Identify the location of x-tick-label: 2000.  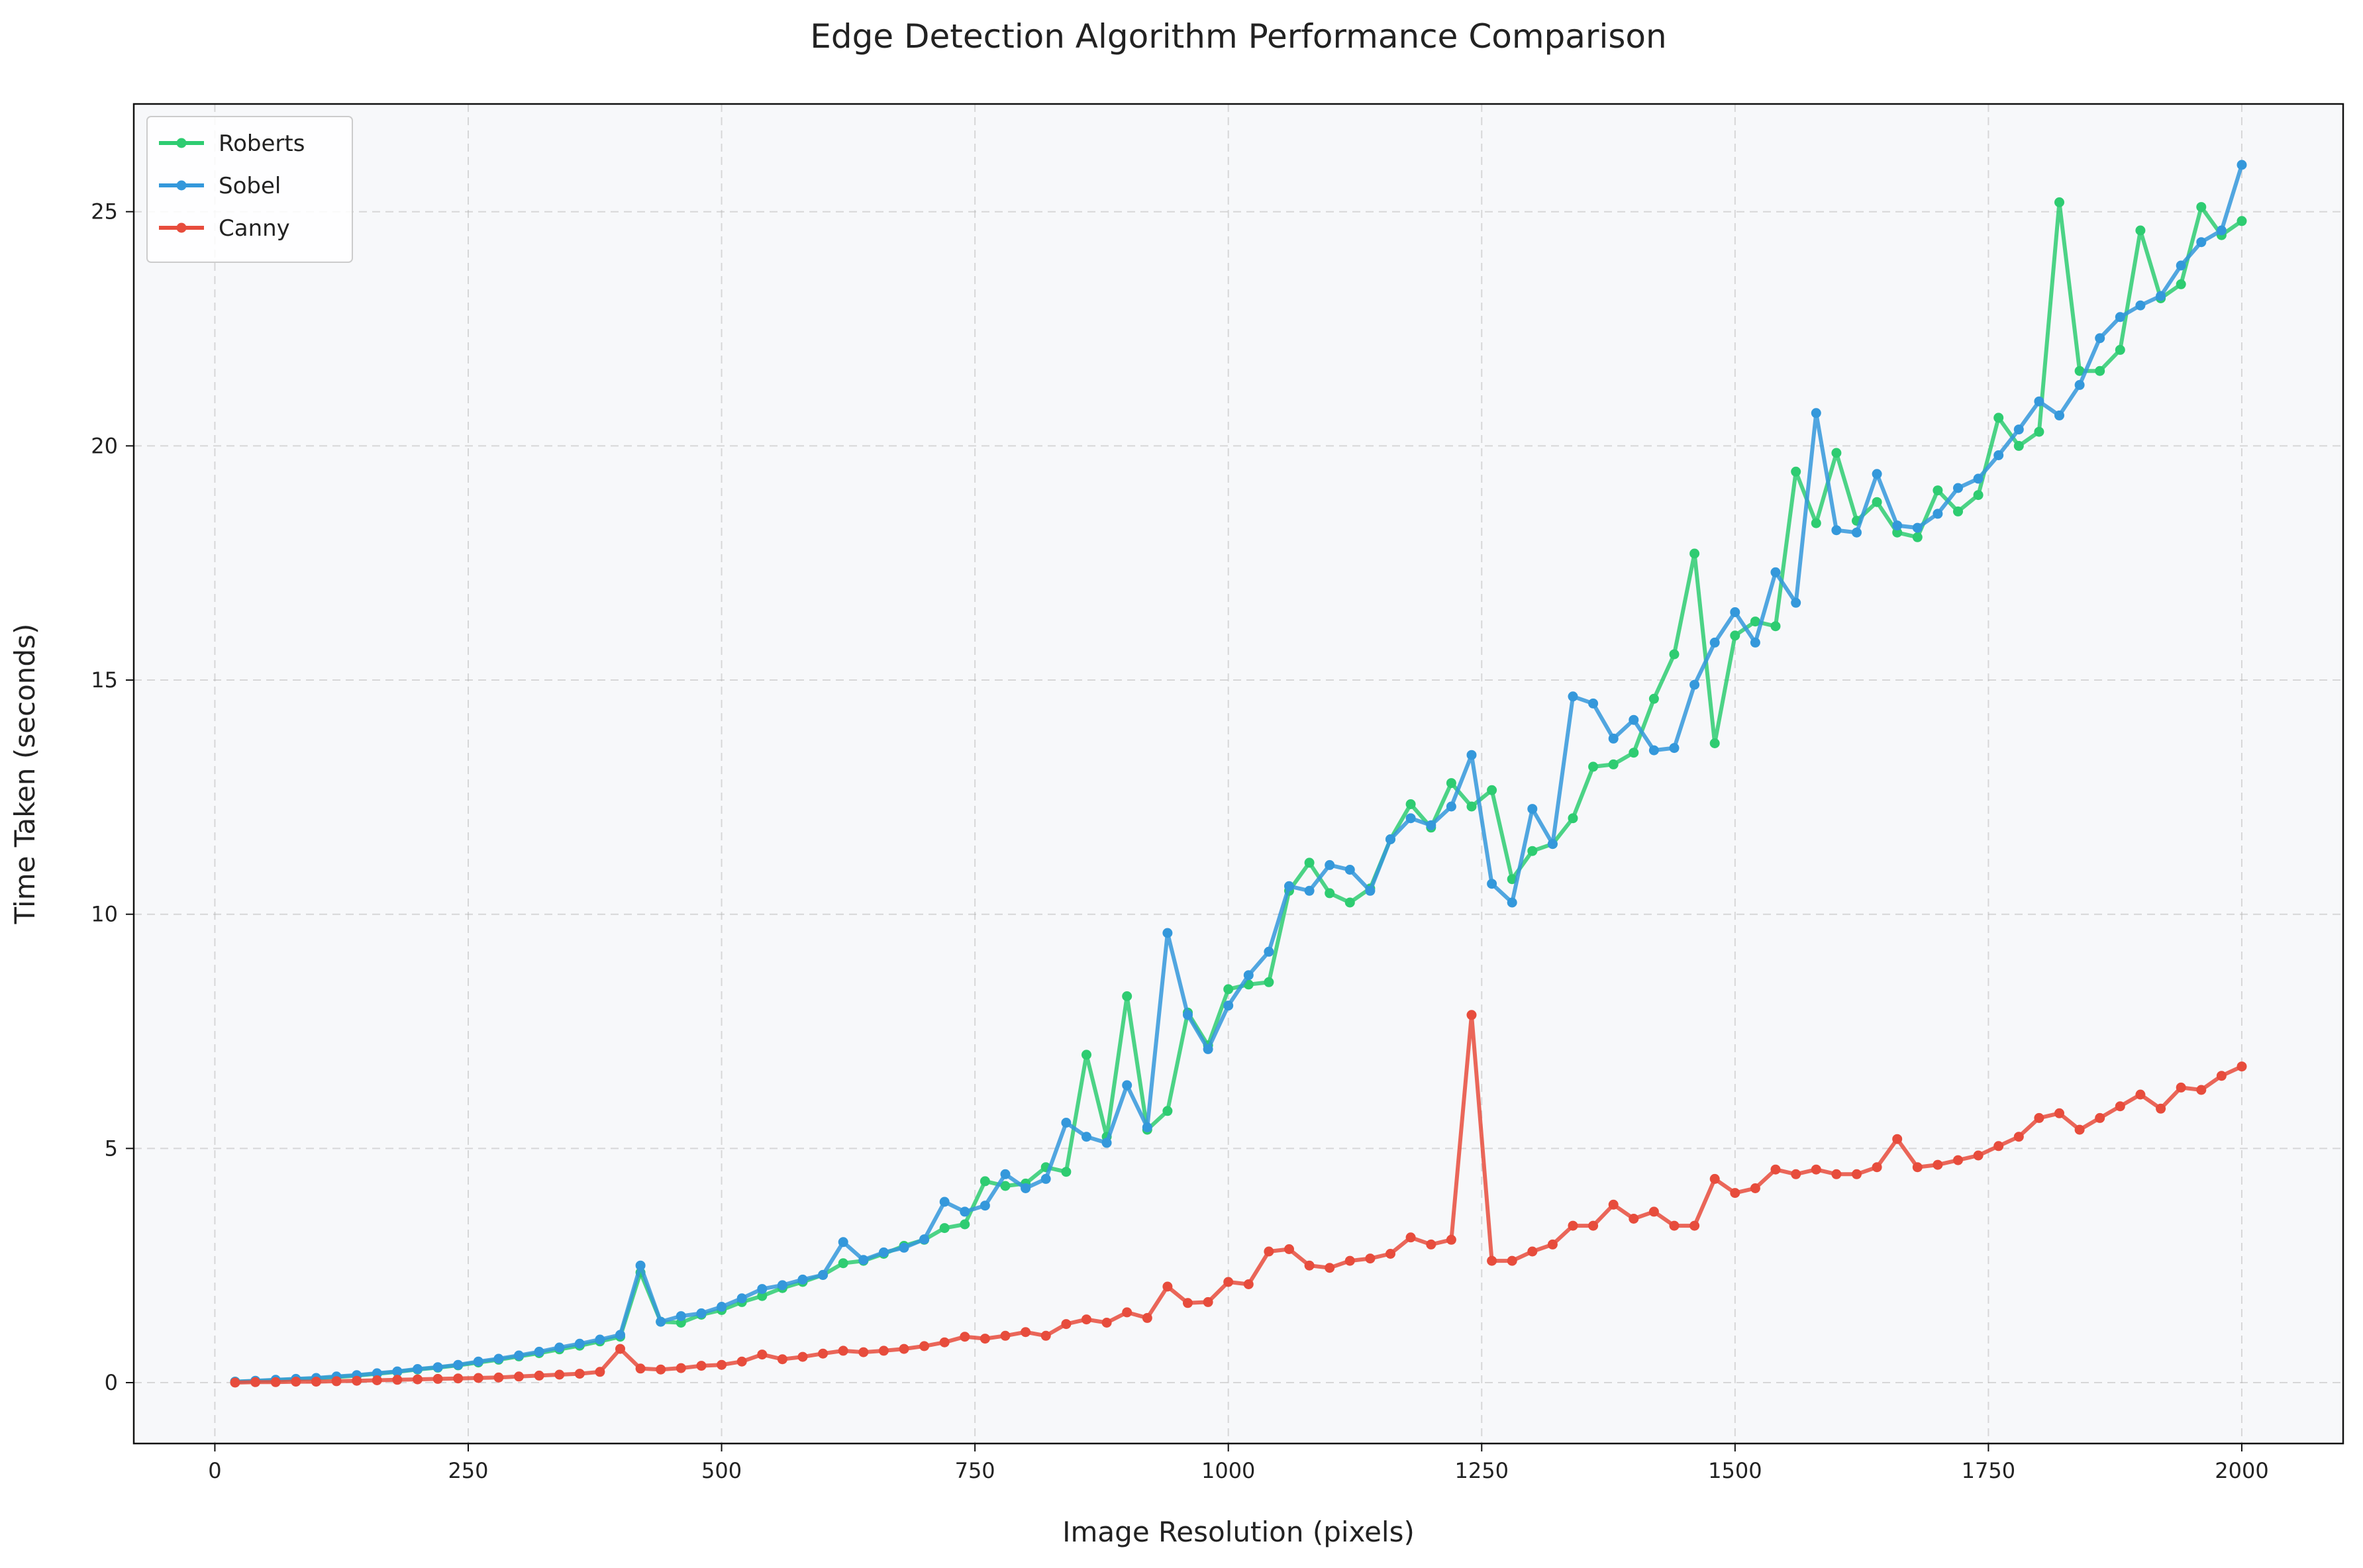
(2241, 1470).